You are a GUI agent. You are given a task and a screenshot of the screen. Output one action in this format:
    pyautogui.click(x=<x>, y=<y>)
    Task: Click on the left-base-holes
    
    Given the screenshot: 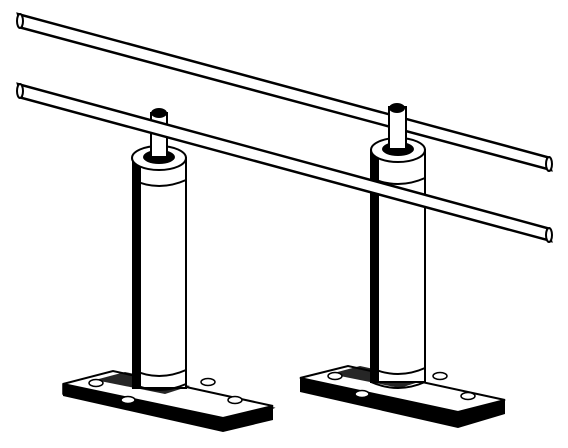 What is the action you would take?
    pyautogui.click(x=165, y=391)
    